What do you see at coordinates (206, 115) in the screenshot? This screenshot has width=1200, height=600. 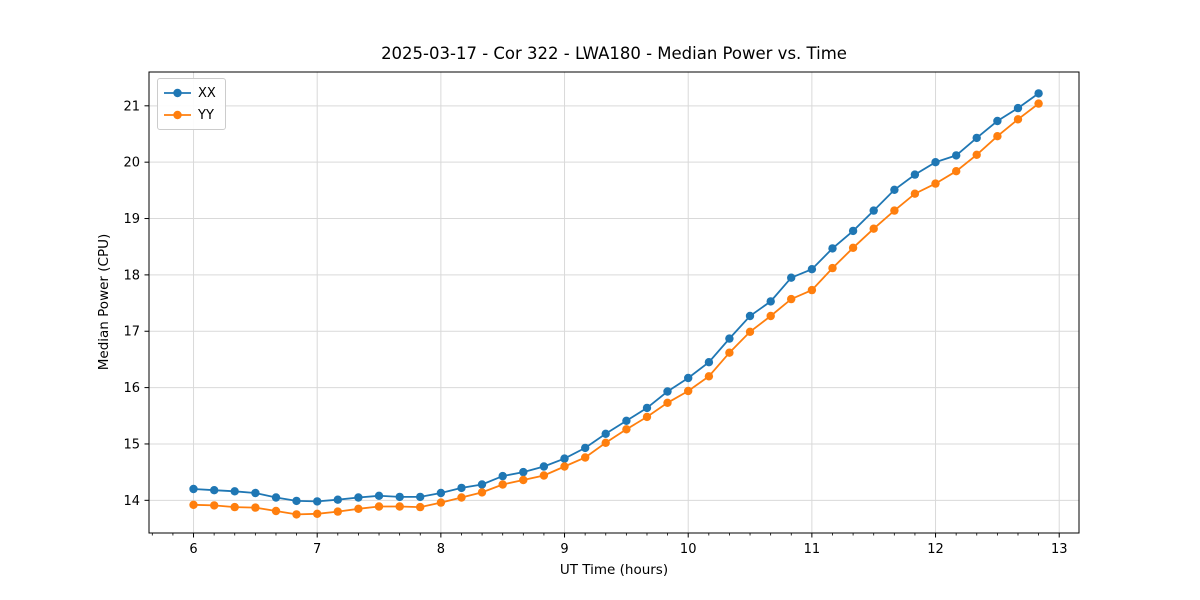 I see `legend-label: YY` at bounding box center [206, 115].